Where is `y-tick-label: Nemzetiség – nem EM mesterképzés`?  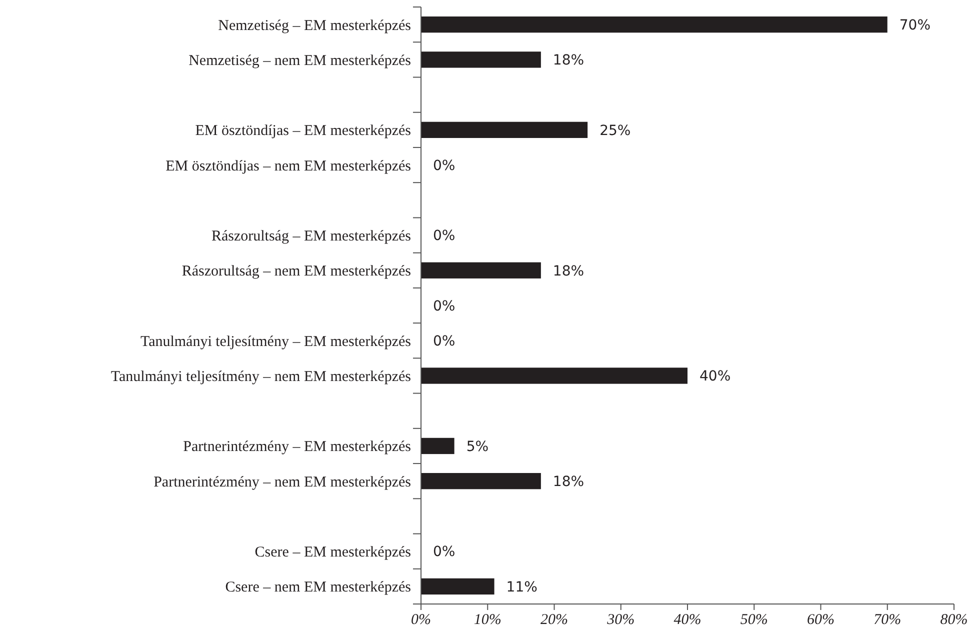 y-tick-label: Nemzetiség – nem EM mesterképzés is located at coordinates (300, 60).